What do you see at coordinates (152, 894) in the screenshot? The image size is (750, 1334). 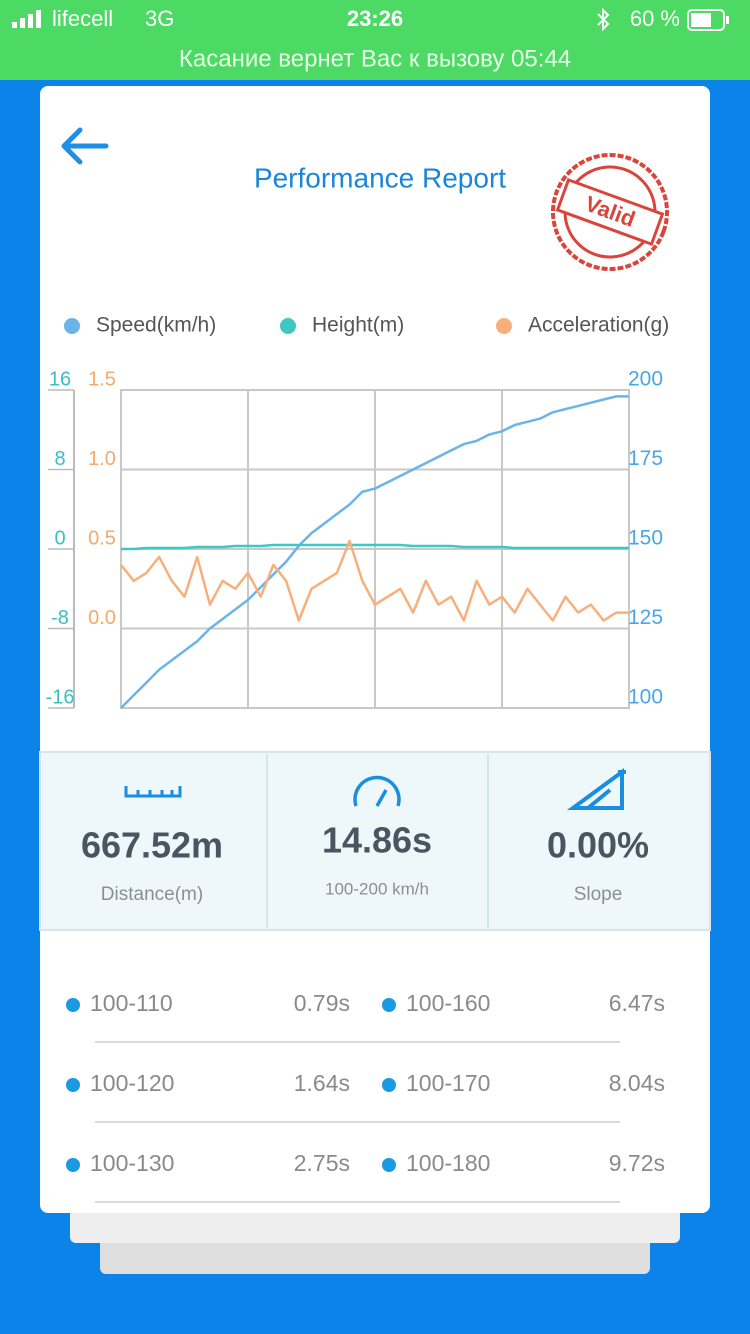 I see `stat-label: Distance(m)` at bounding box center [152, 894].